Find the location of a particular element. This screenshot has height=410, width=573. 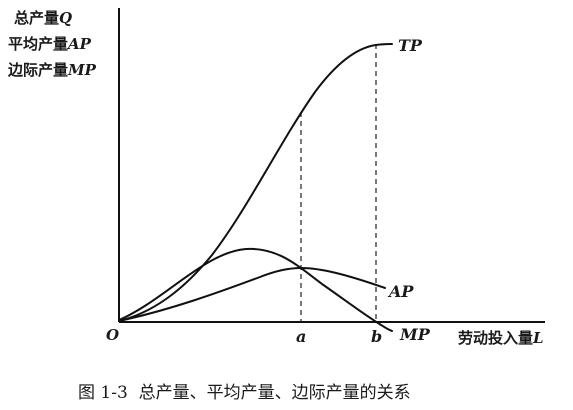

mp-curve is located at coordinates (255, 289).